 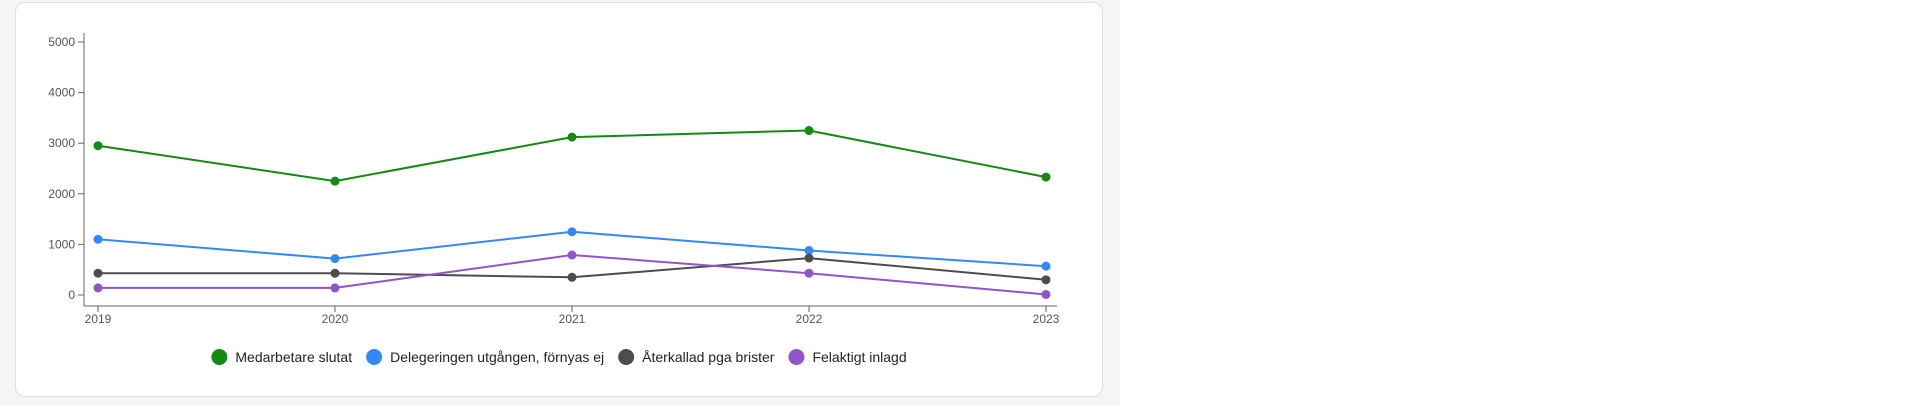 What do you see at coordinates (497, 357) in the screenshot?
I see `legend-label: Delegeringen utgången, förnyas ej` at bounding box center [497, 357].